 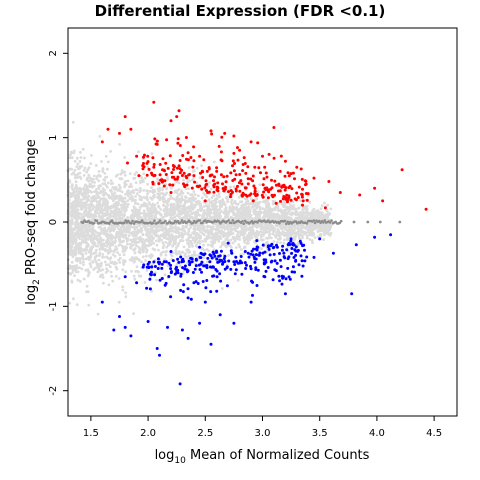 I want to click on zero-point, so click(x=112, y=220).